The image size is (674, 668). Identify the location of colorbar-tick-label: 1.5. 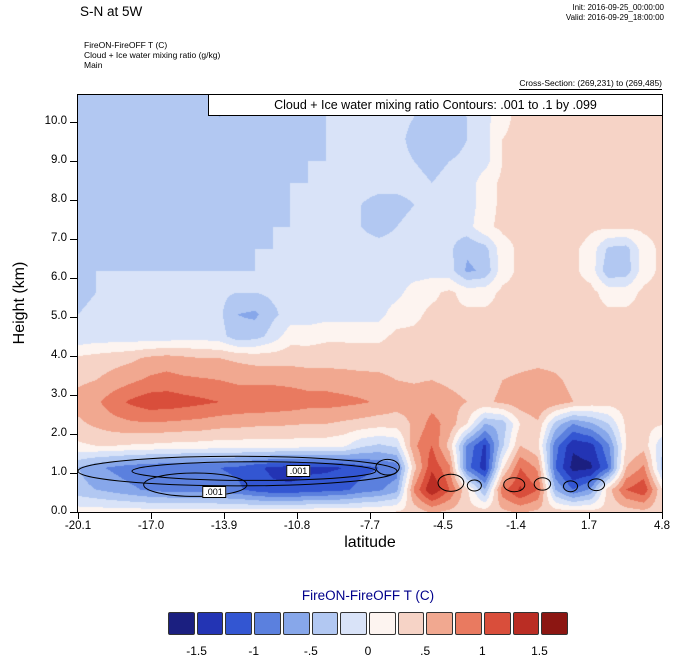
(539, 651).